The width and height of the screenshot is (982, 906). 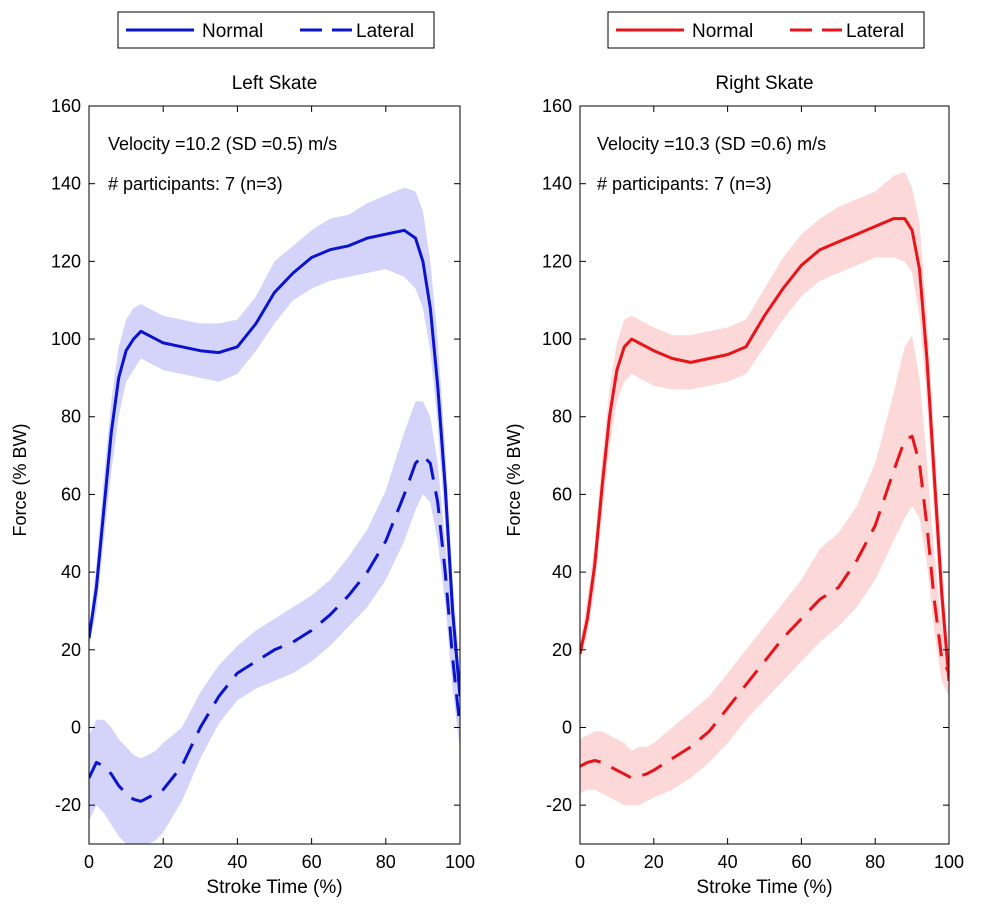 I want to click on right-legend-lateral-label: Lateral, so click(x=875, y=31).